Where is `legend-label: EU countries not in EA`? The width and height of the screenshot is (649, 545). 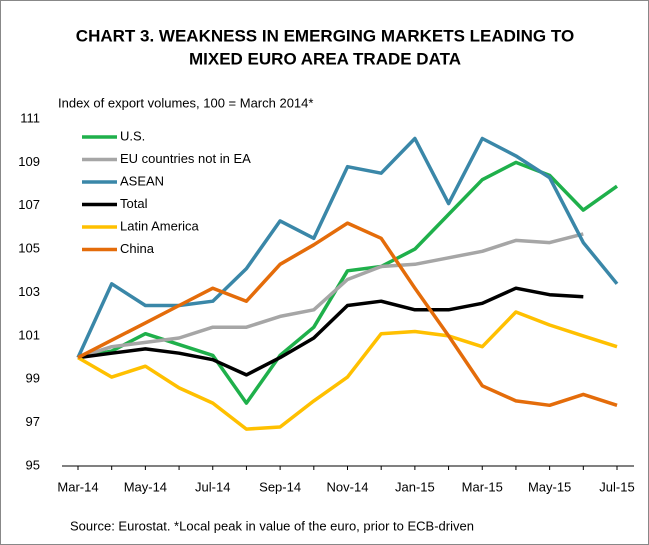 legend-label: EU countries not in EA is located at coordinates (185, 158).